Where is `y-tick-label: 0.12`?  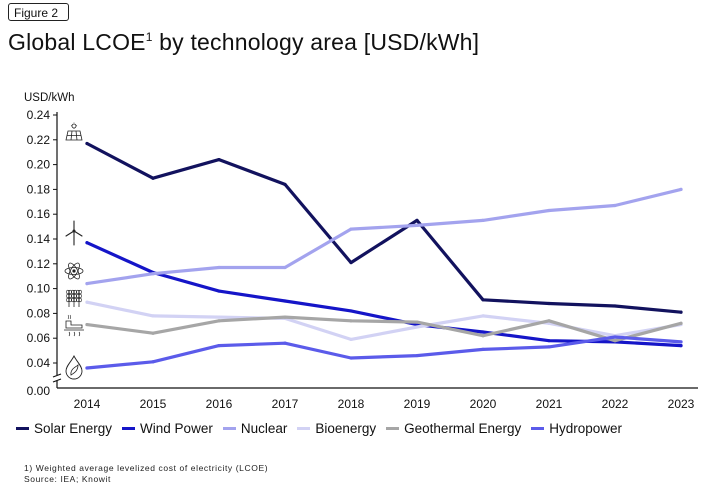
y-tick-label: 0.12 is located at coordinates (39, 264).